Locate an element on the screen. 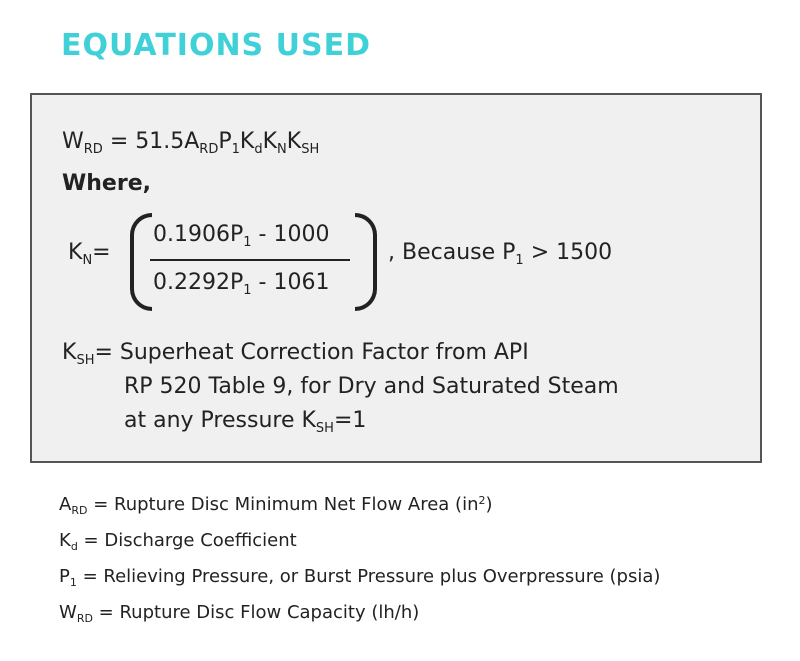 Image resolution: width=800 pixels, height=661 pixels. left-parenthesis is located at coordinates (141, 262).